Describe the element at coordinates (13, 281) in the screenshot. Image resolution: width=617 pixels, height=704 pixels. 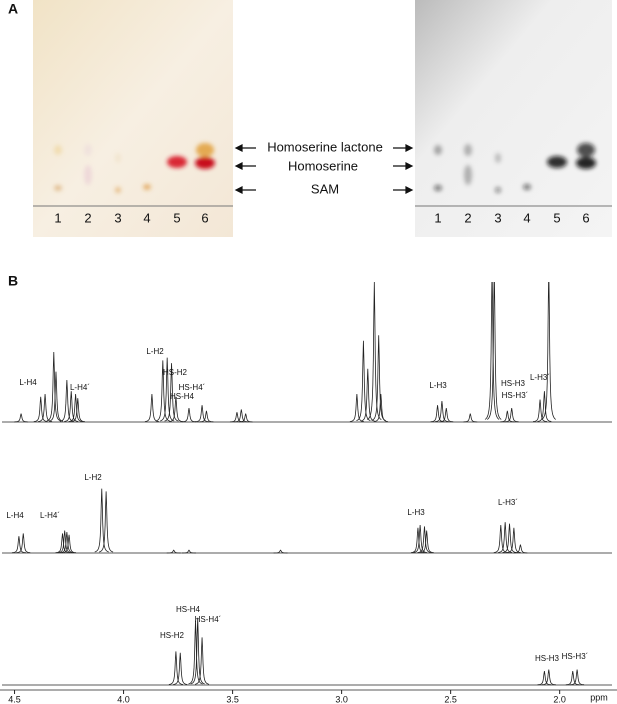
I see `panel-label: B` at that location.